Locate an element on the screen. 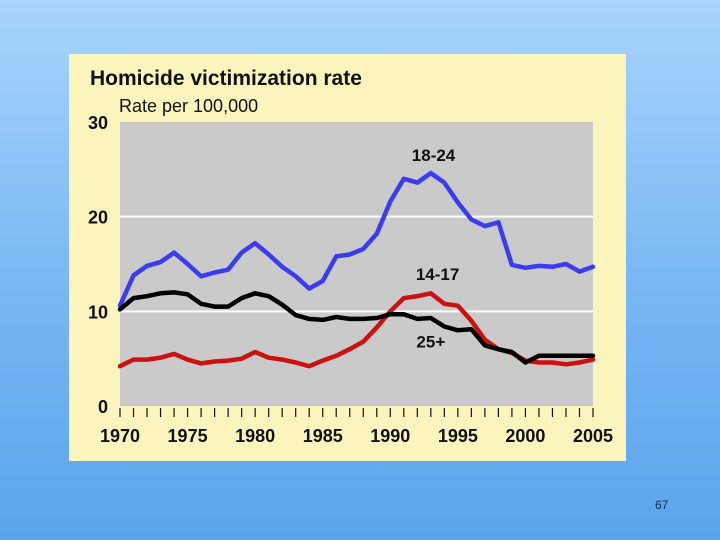 The height and width of the screenshot is (540, 720). x-axis-ticks is located at coordinates (356, 412).